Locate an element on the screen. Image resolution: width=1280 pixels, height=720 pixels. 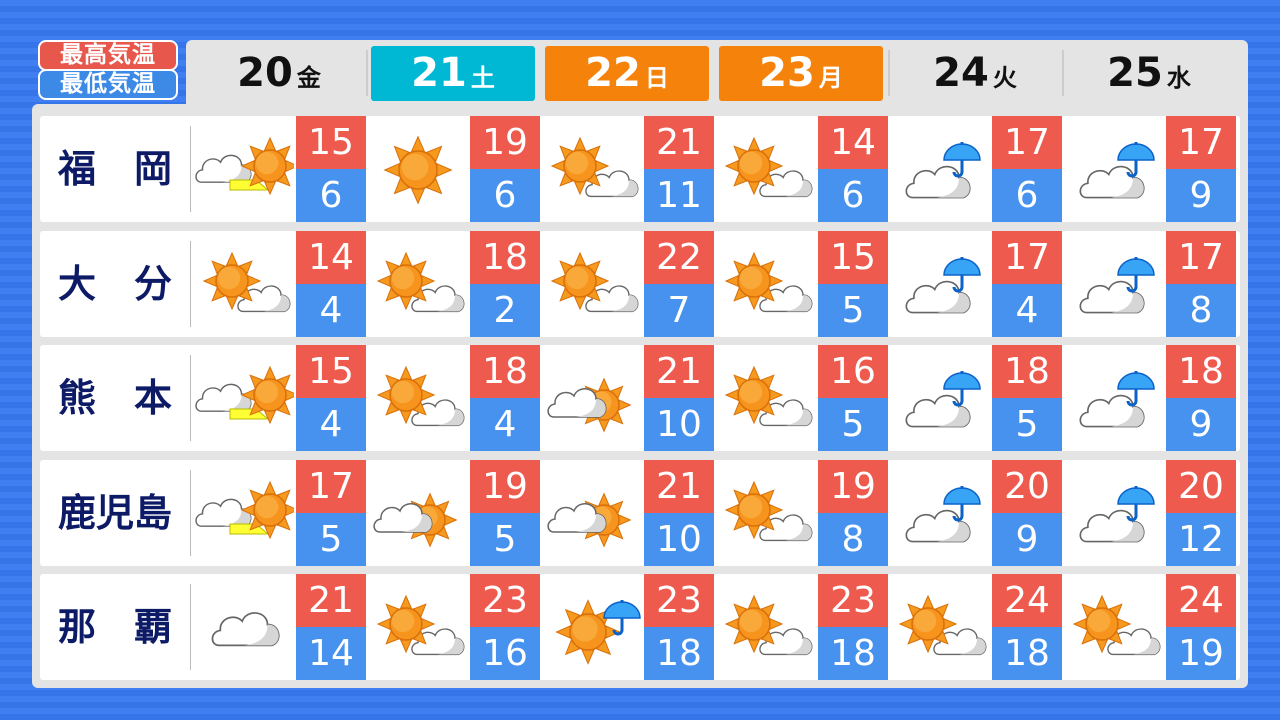
low-temp: 7 is located at coordinates (679, 310).